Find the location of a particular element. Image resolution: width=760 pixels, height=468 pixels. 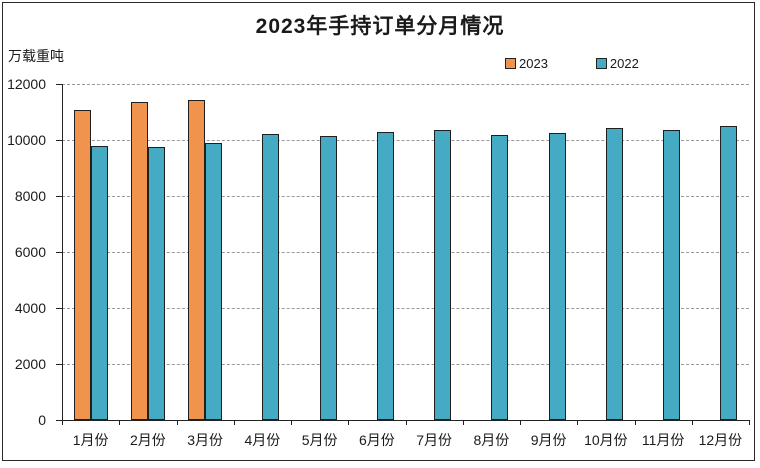

x-axis-category-label: 10月份 is located at coordinates (606, 440).